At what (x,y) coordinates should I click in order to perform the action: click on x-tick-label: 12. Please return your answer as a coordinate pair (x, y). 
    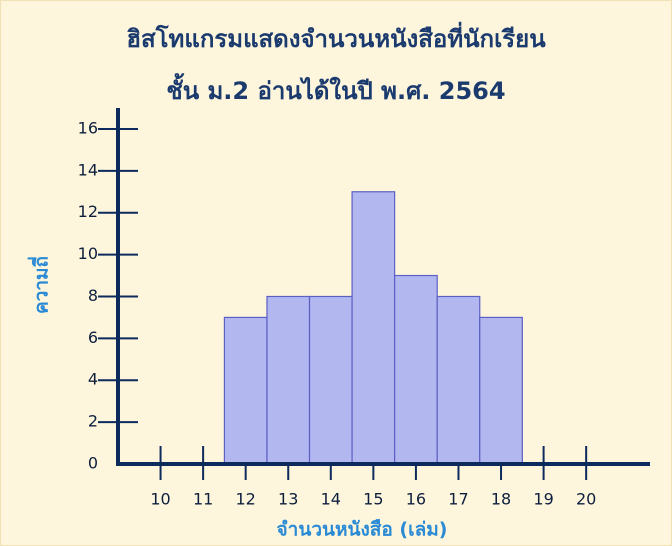
    Looking at the image, I should click on (246, 499).